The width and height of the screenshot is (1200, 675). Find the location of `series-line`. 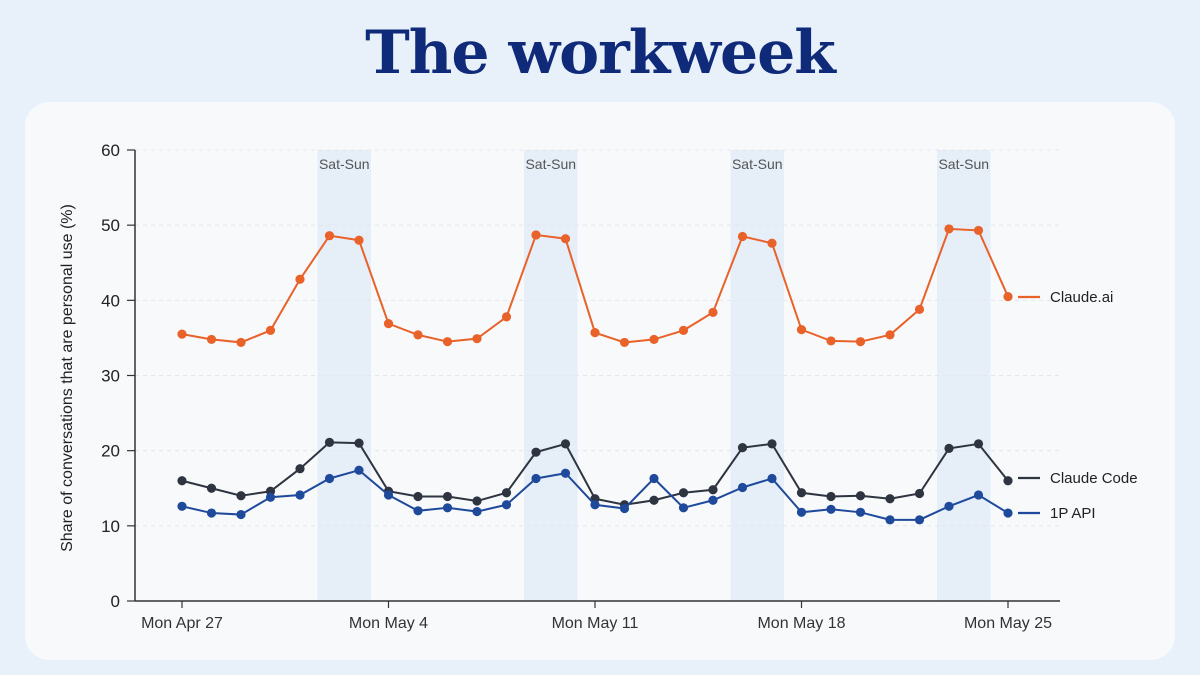

series-line is located at coordinates (595, 285).